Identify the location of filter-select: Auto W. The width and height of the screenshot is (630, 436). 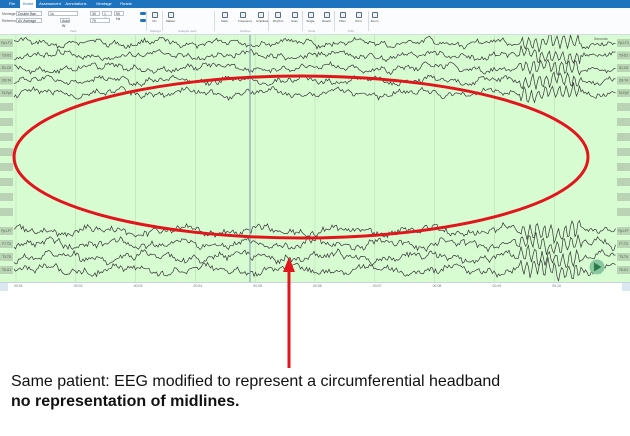
(65, 23).